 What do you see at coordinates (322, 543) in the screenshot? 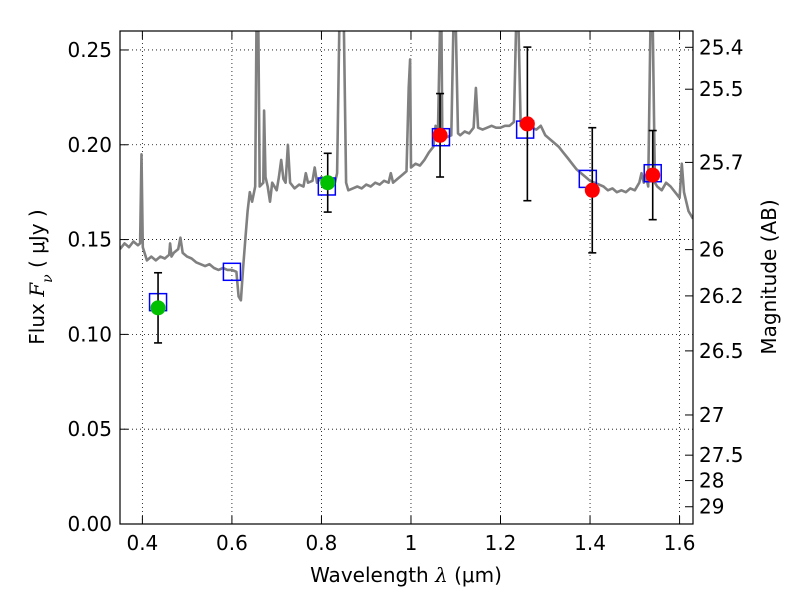
I see `x-tick-label: 0.8` at bounding box center [322, 543].